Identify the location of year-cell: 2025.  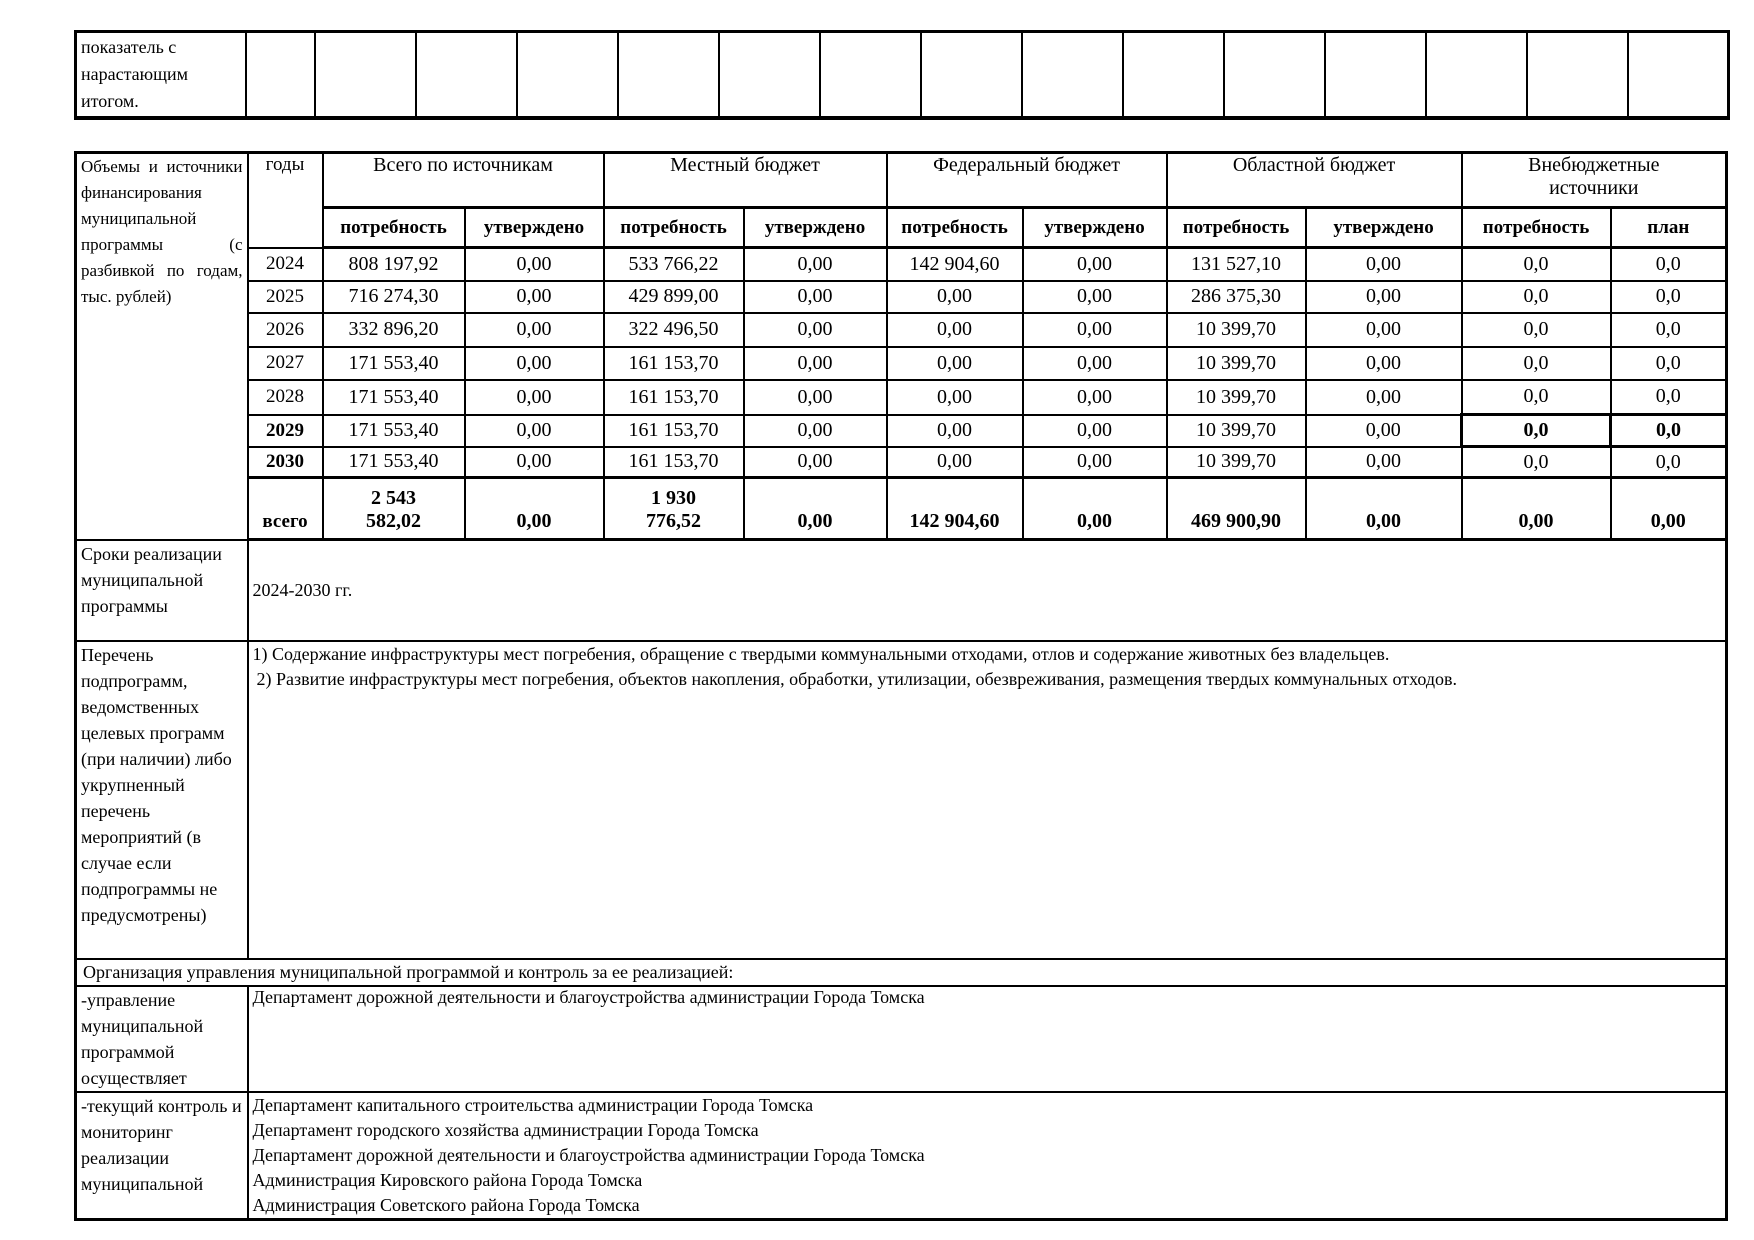
(285, 296).